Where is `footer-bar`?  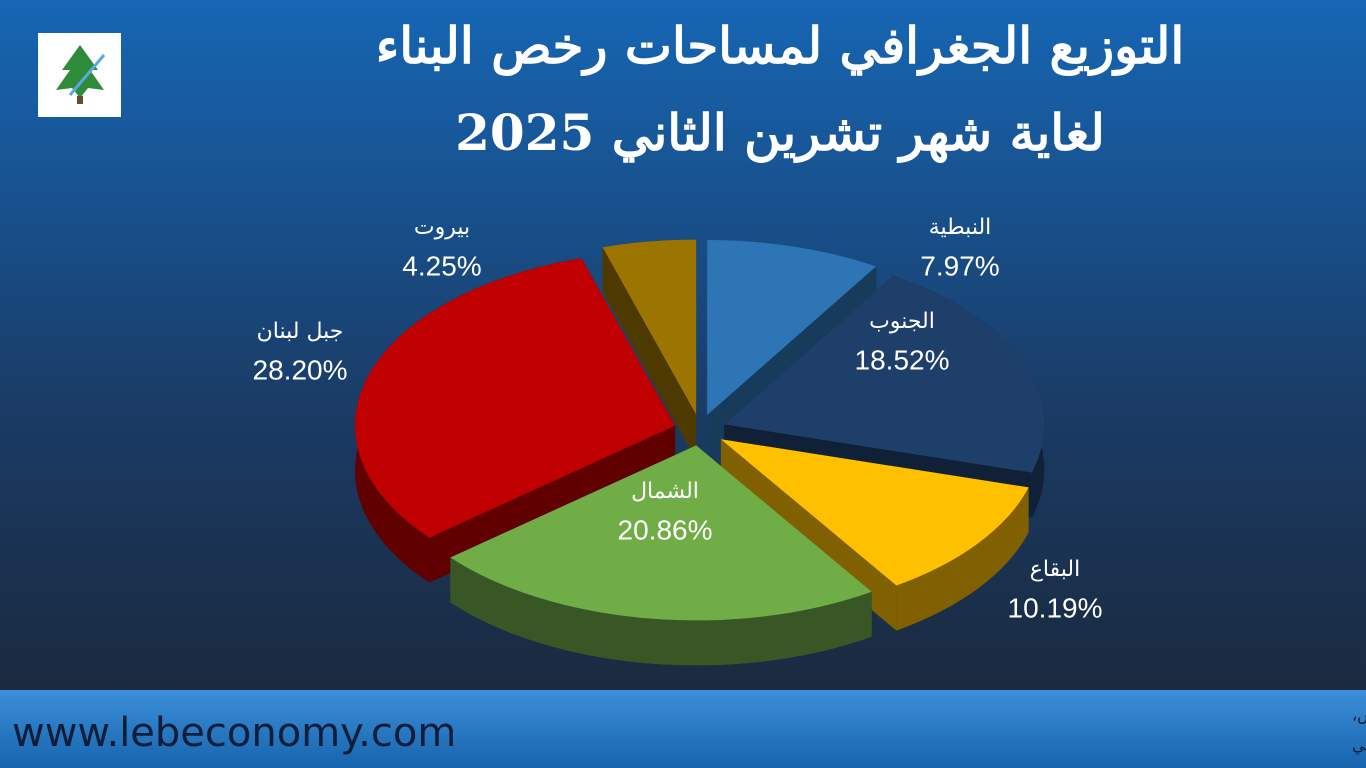 footer-bar is located at coordinates (683, 729).